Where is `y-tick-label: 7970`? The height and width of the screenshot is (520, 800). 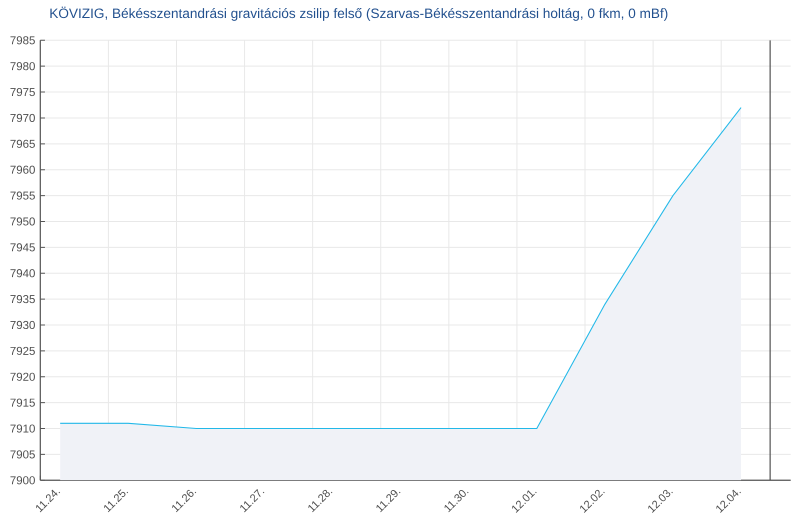
y-tick-label: 7970 is located at coordinates (22, 118).